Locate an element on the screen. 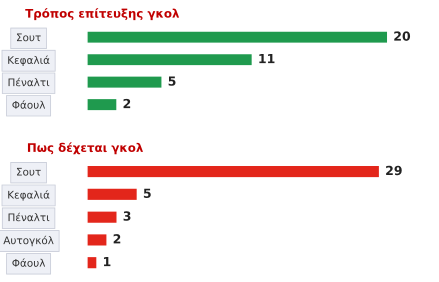 The height and width of the screenshot is (282, 439). data-label: 3 is located at coordinates (127, 216).